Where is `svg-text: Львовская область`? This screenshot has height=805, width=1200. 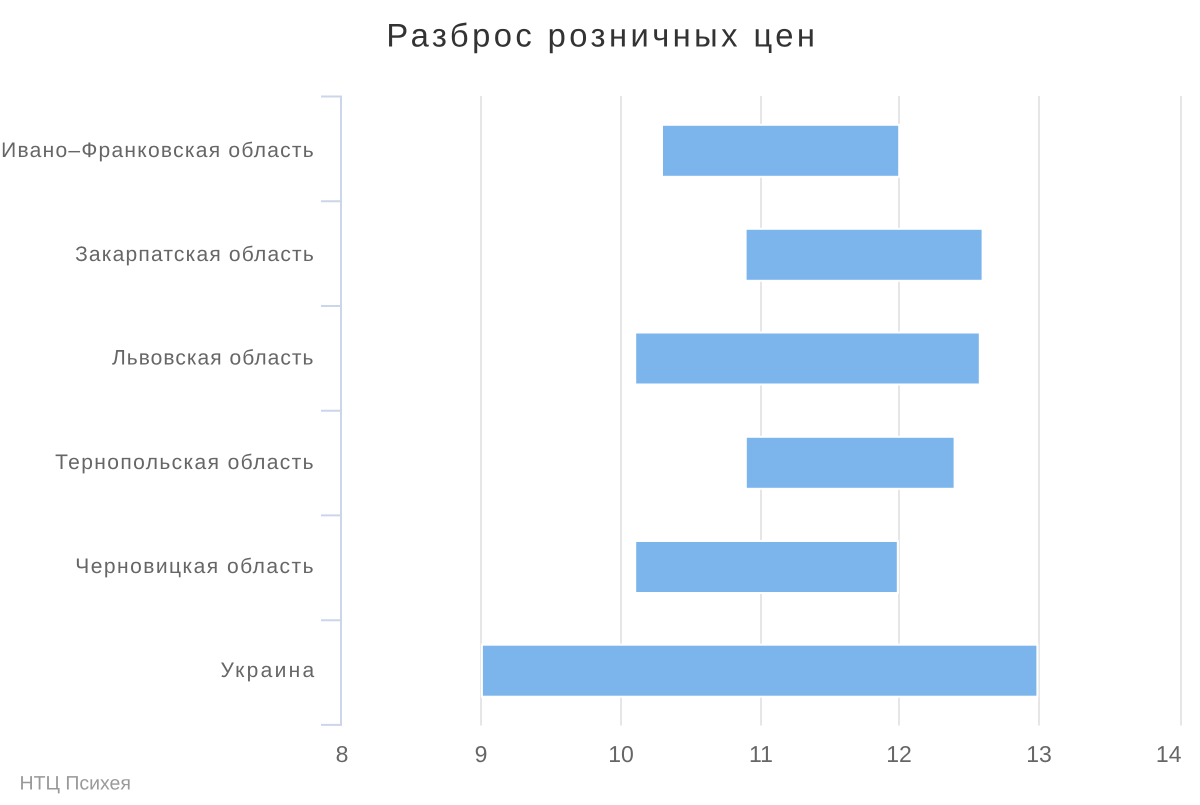
svg-text: Львовская область is located at coordinates (213, 358).